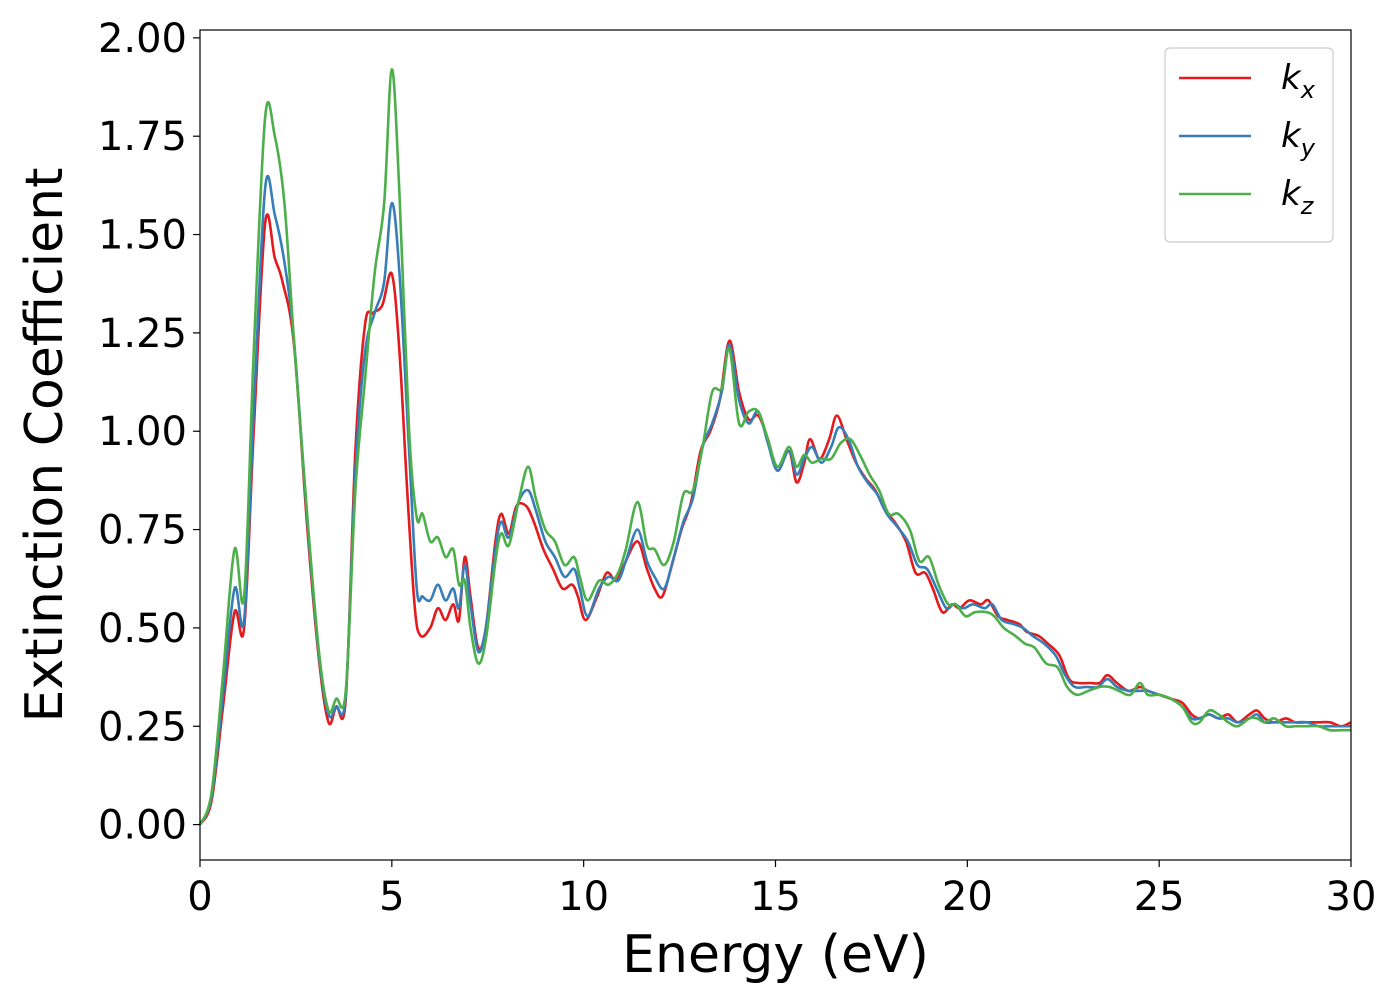  Describe the element at coordinates (142, 432) in the screenshot. I see `y-tick-label: 1.00` at that location.